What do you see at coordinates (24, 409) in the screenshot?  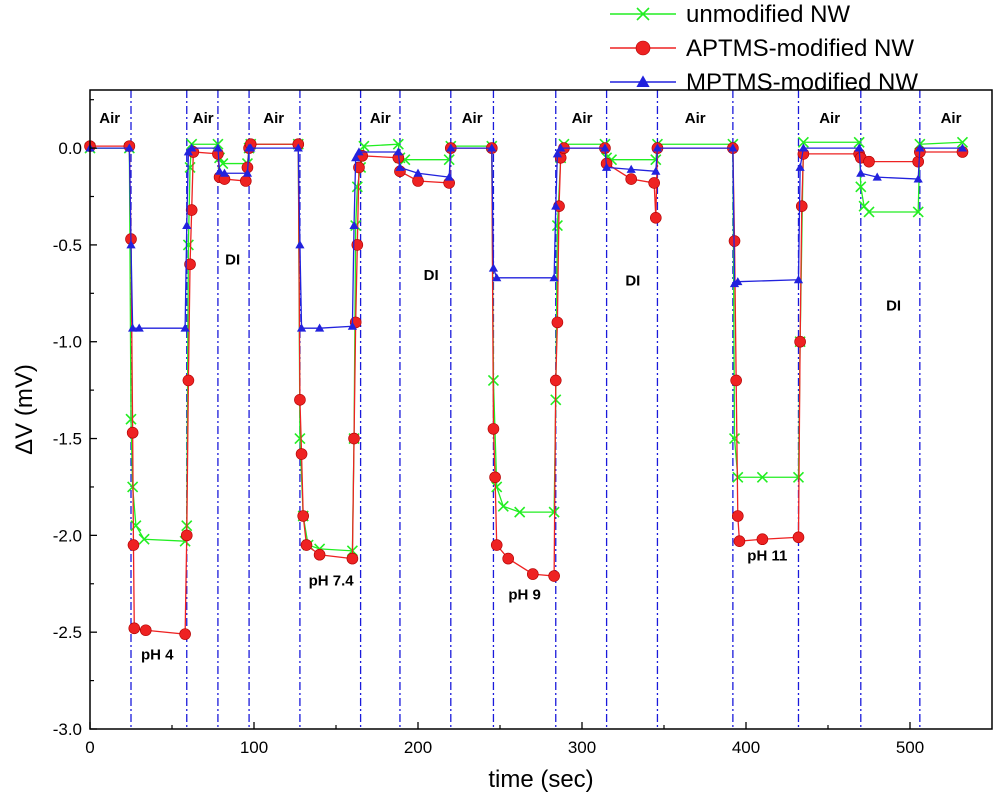 I see `y-axis-title: ΔV (mV)` at bounding box center [24, 409].